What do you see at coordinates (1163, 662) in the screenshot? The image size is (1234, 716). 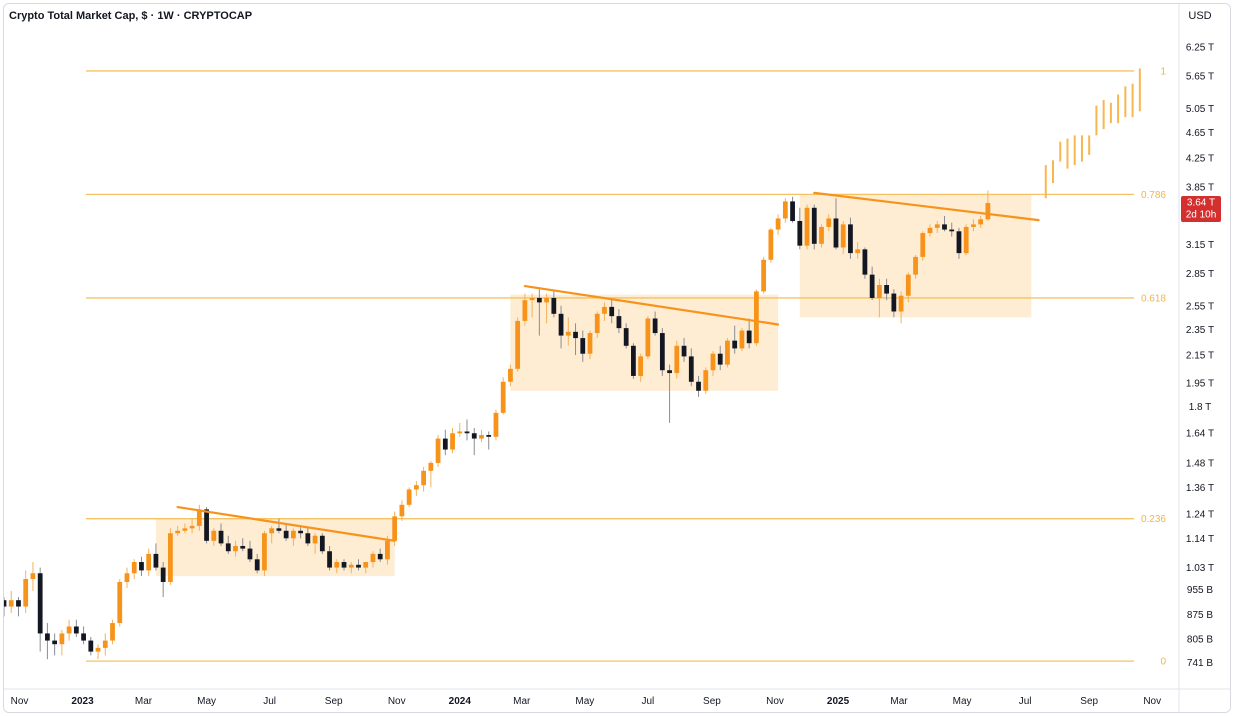 I see `fib-level-label: 0` at bounding box center [1163, 662].